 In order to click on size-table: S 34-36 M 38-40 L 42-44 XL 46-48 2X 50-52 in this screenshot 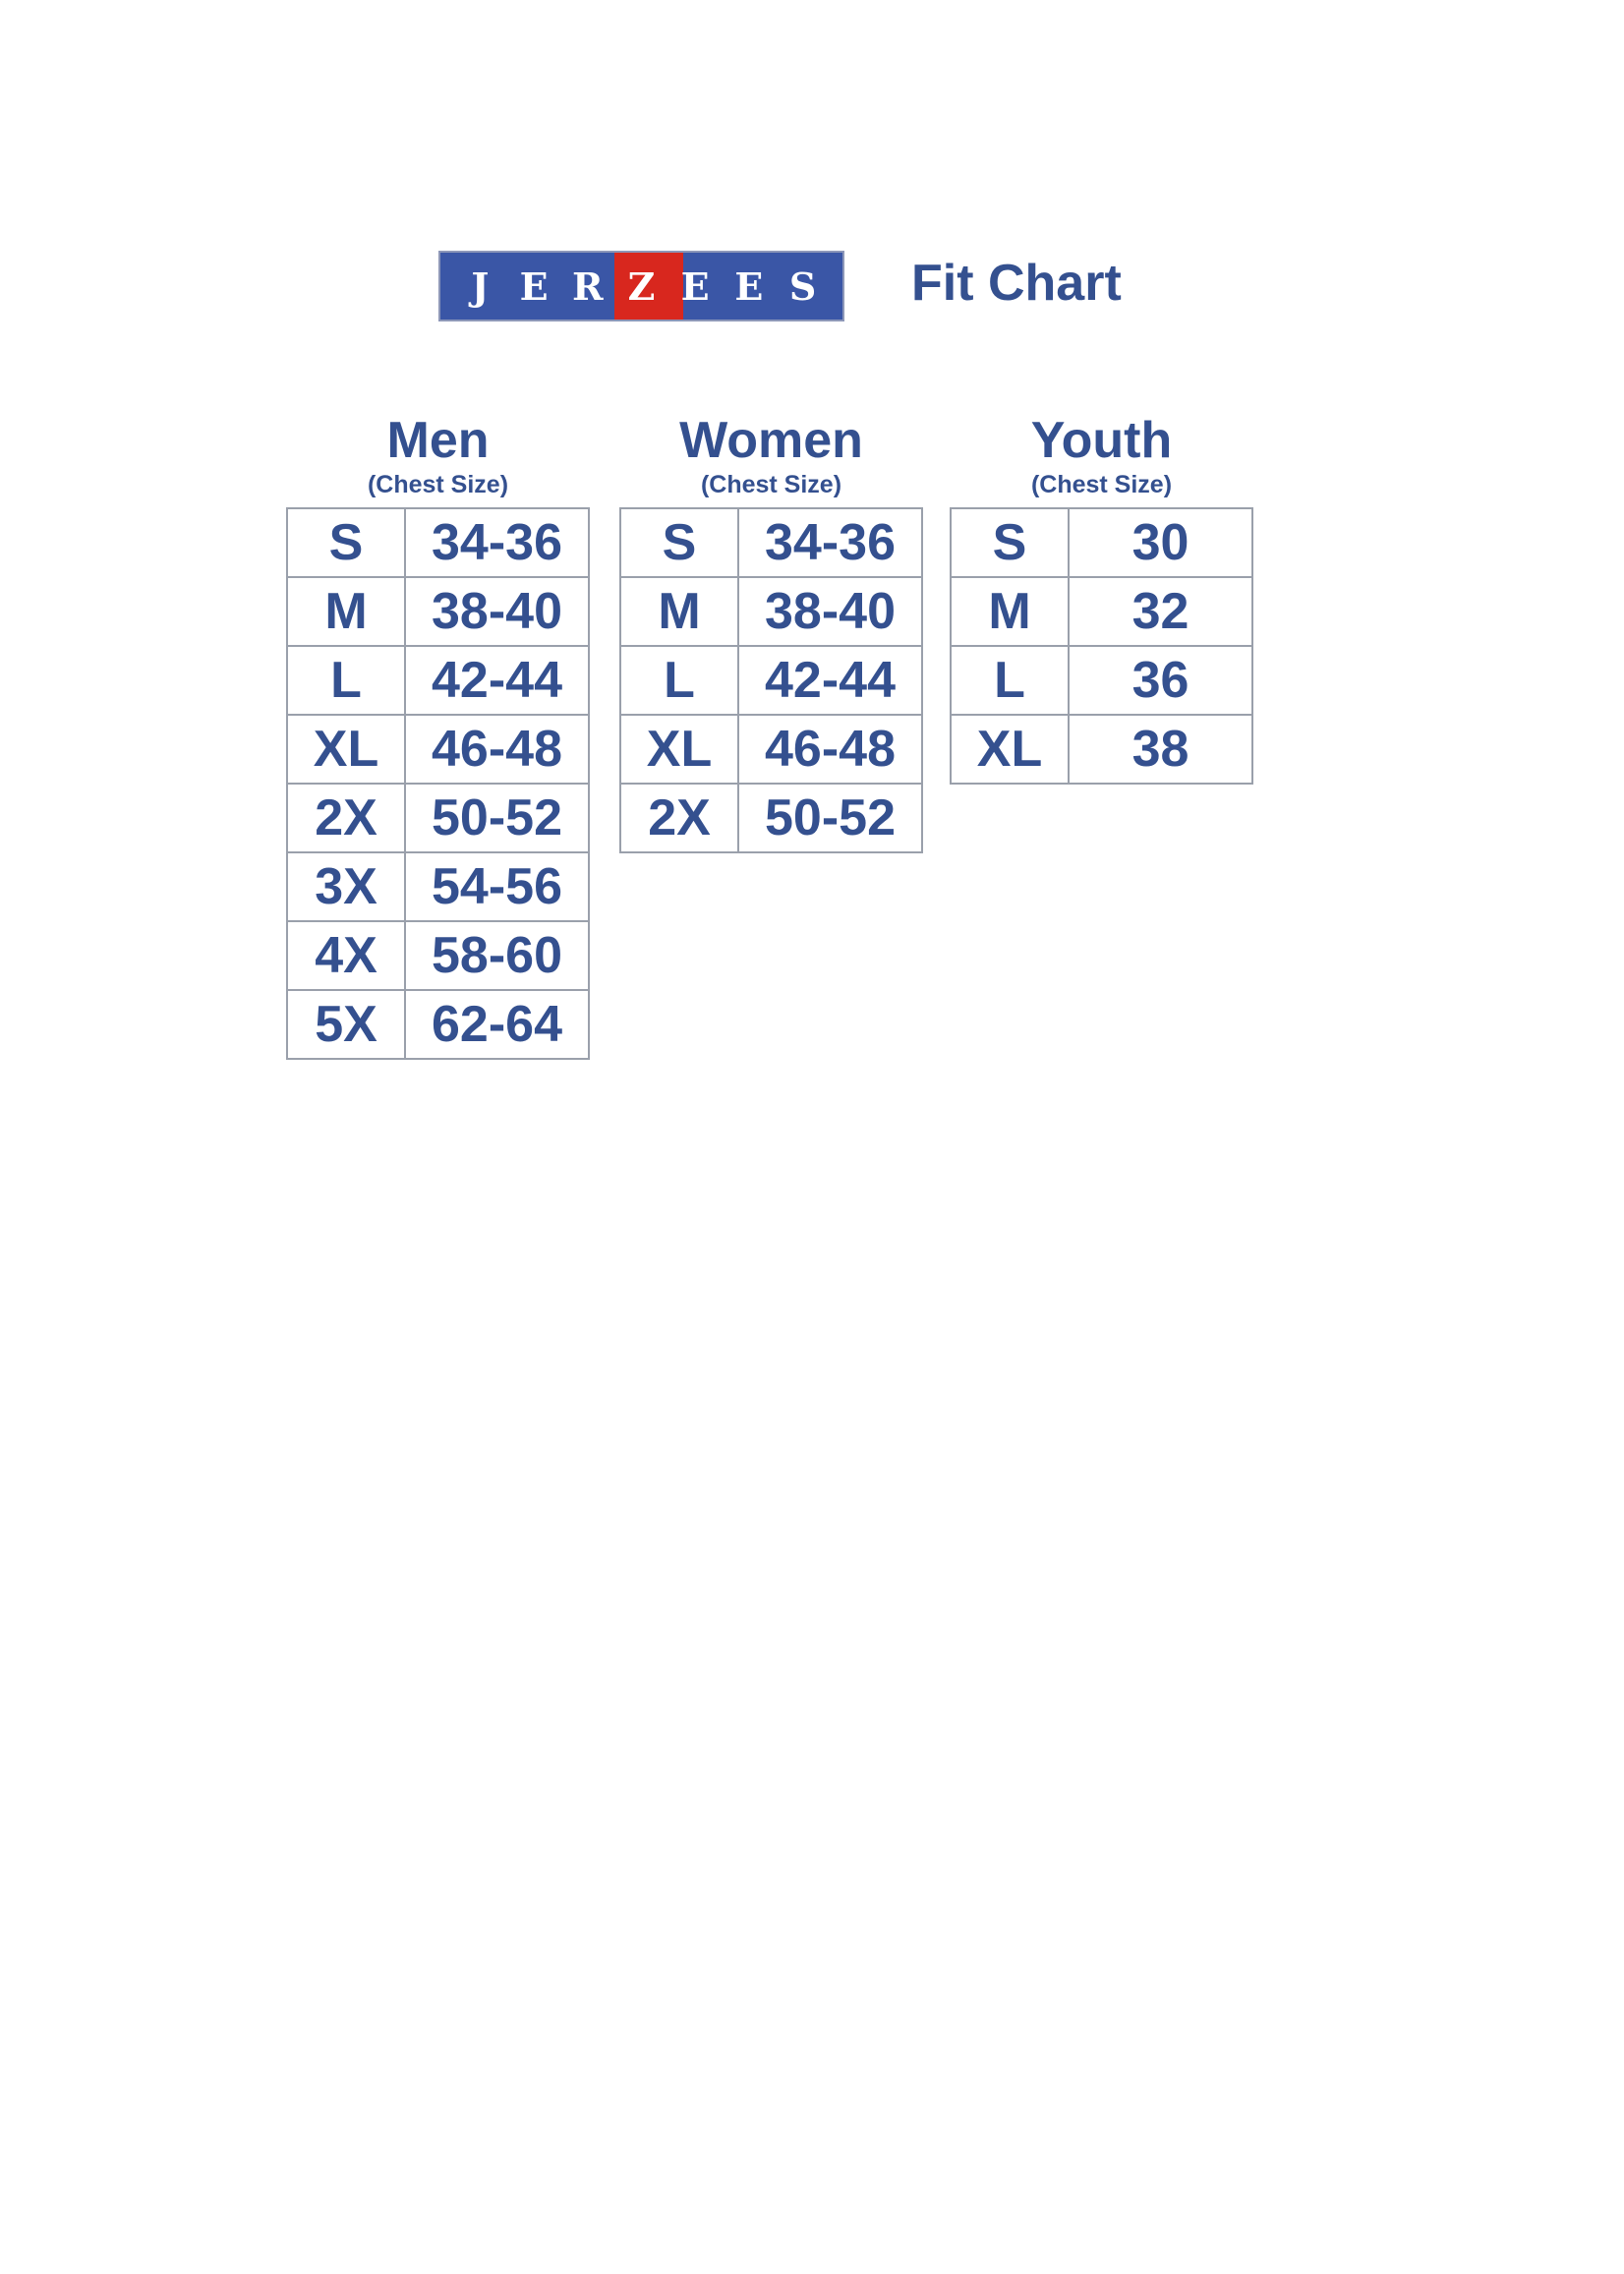, I will do `click(771, 680)`.